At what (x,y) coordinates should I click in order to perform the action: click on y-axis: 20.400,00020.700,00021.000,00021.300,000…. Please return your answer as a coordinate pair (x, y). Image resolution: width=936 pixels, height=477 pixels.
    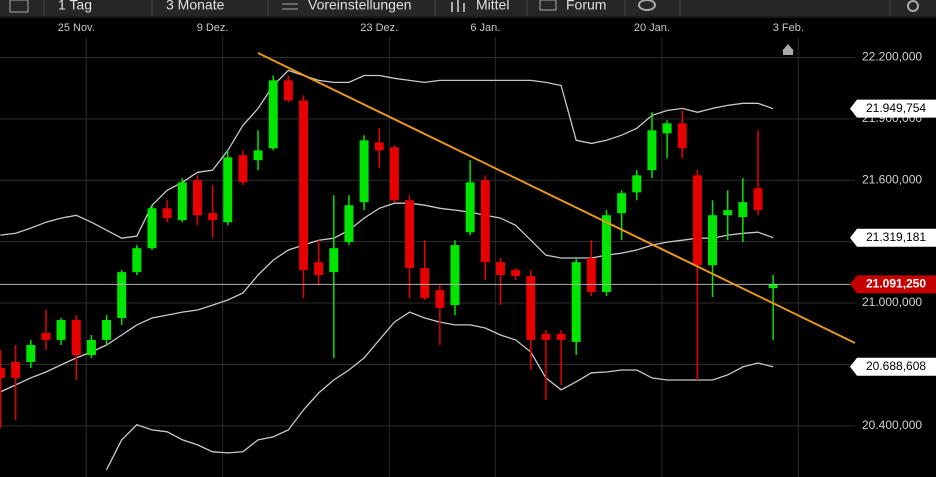
    Looking at the image, I should click on (893, 241).